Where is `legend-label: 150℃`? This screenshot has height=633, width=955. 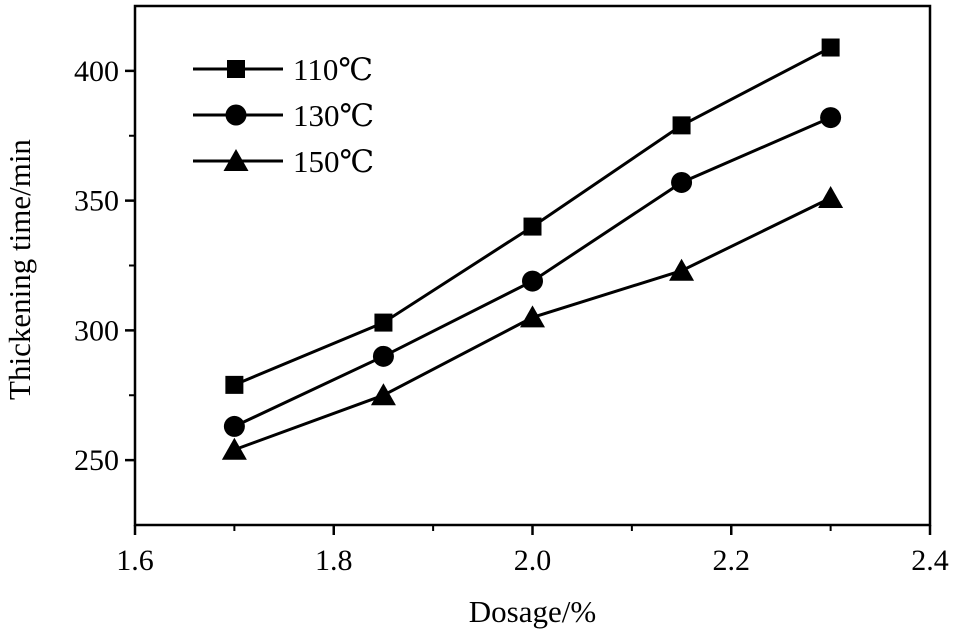
legend-label: 150℃ is located at coordinates (333, 161).